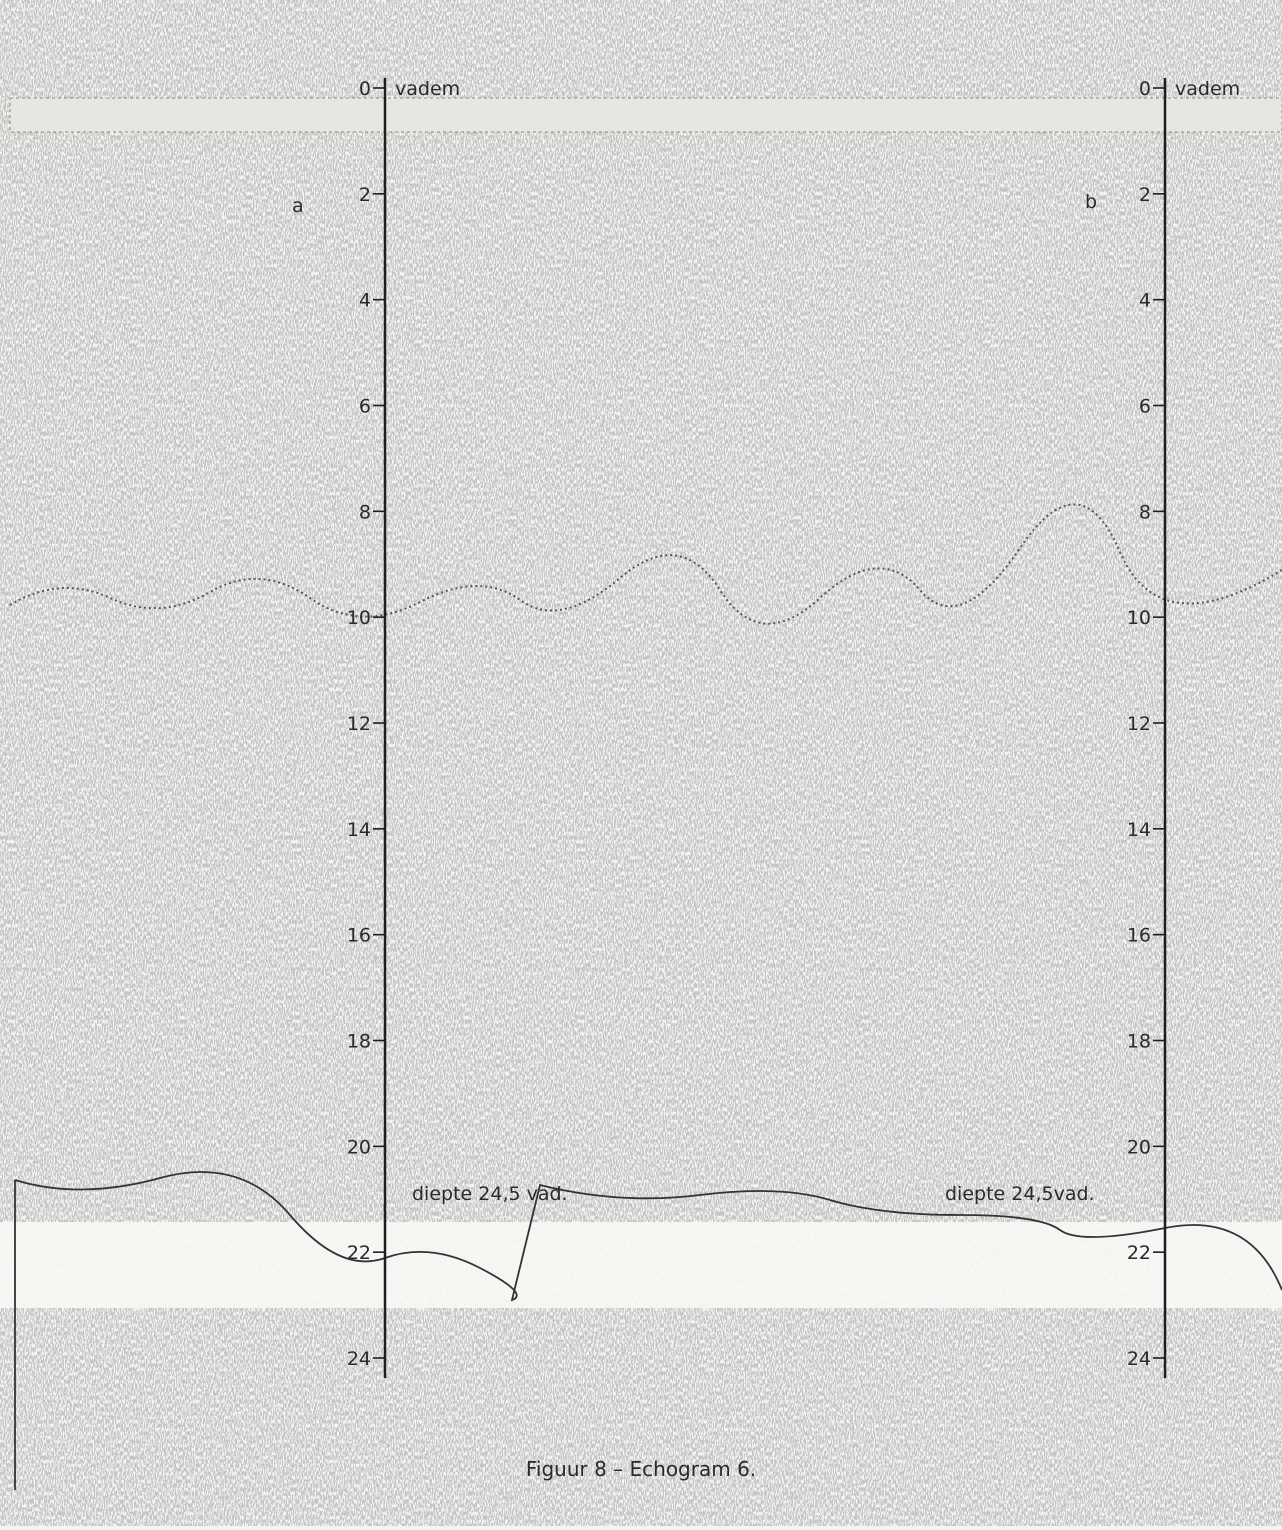  What do you see at coordinates (1020, 1194) in the screenshot?
I see `depth-annotation: diepte 24,5vad.` at bounding box center [1020, 1194].